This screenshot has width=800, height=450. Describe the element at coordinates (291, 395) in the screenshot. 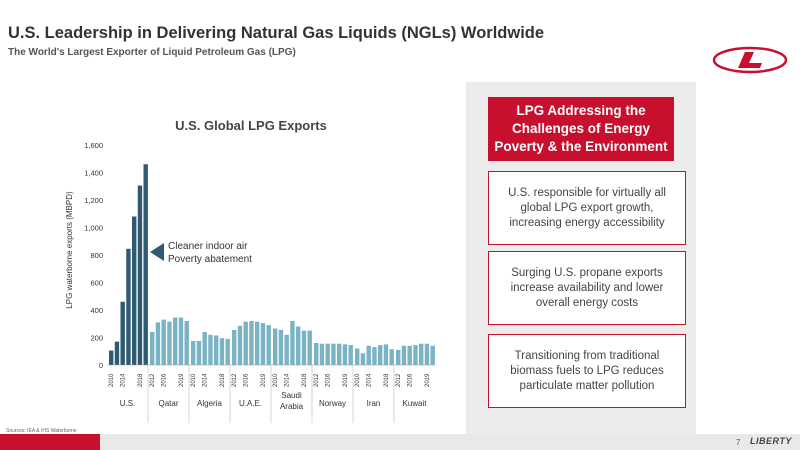

I see `x-group-label: Saudi` at that location.